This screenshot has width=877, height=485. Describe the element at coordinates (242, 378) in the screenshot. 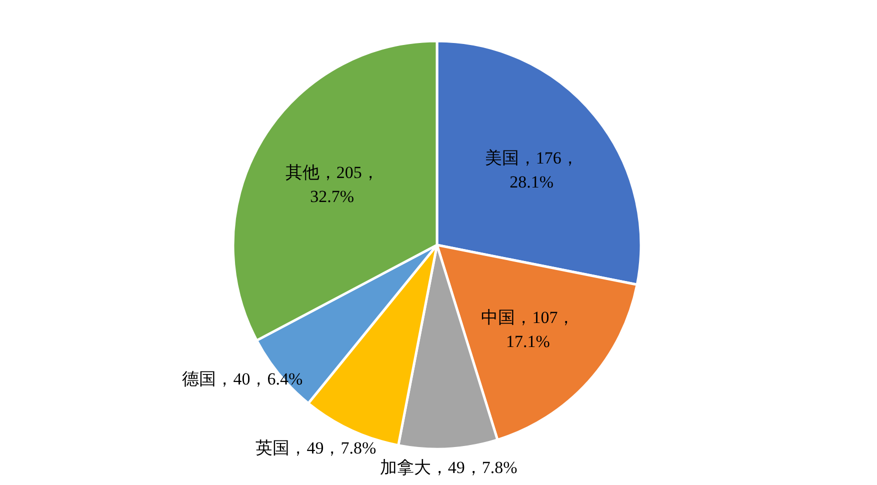

I see `slice-label: 德国，40，6.4%` at that location.